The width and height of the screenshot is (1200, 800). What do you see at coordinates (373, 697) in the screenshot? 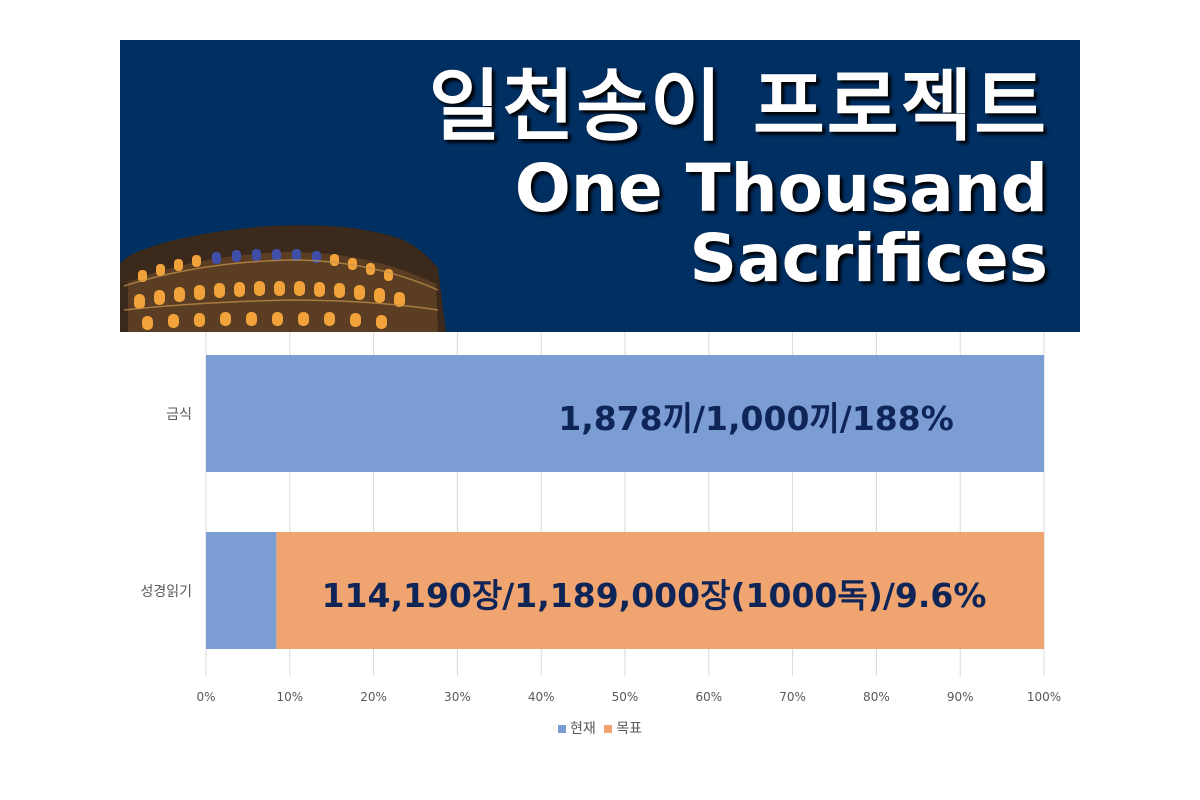
I see `x-tick-label: 20%` at bounding box center [373, 697].